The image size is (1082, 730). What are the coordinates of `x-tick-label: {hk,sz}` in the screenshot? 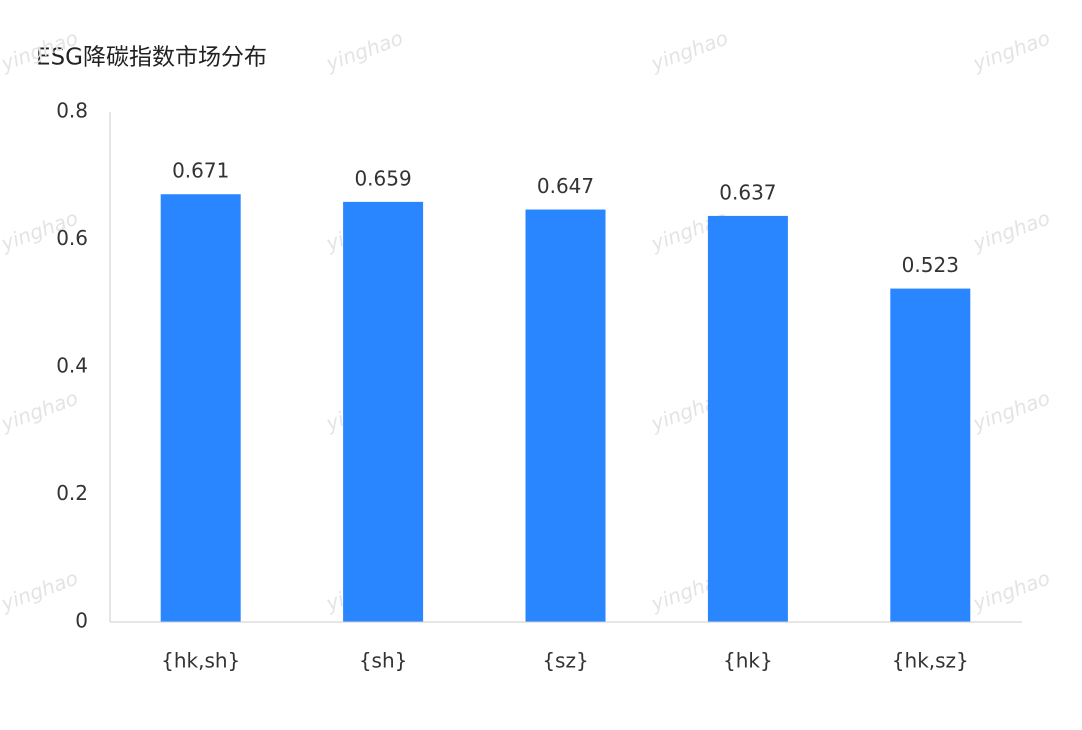 It's located at (930, 661).